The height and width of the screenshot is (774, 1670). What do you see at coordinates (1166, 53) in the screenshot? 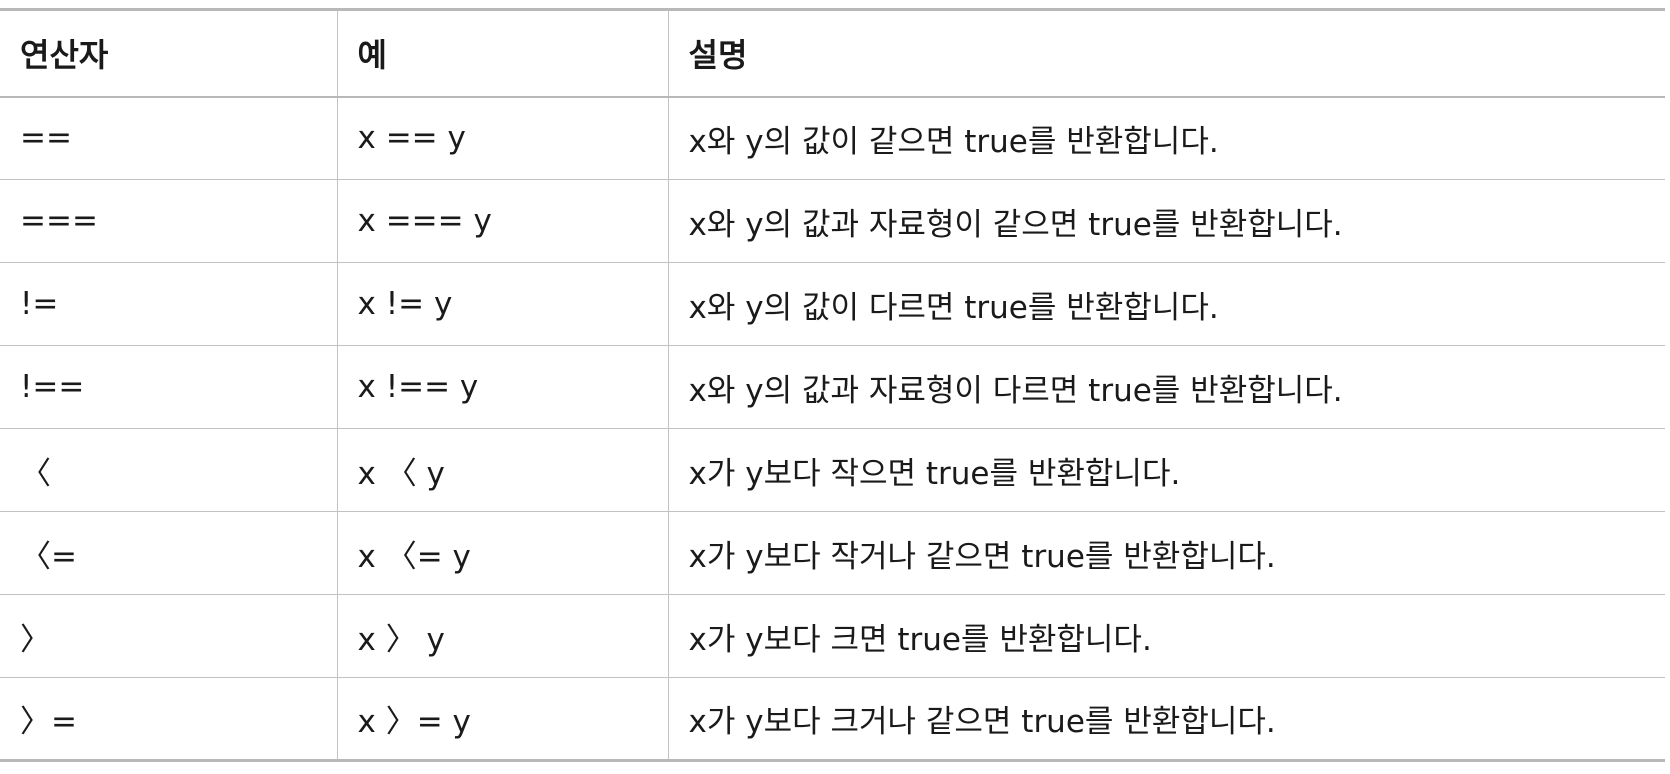
I see `header-description: 설명` at bounding box center [1166, 53].